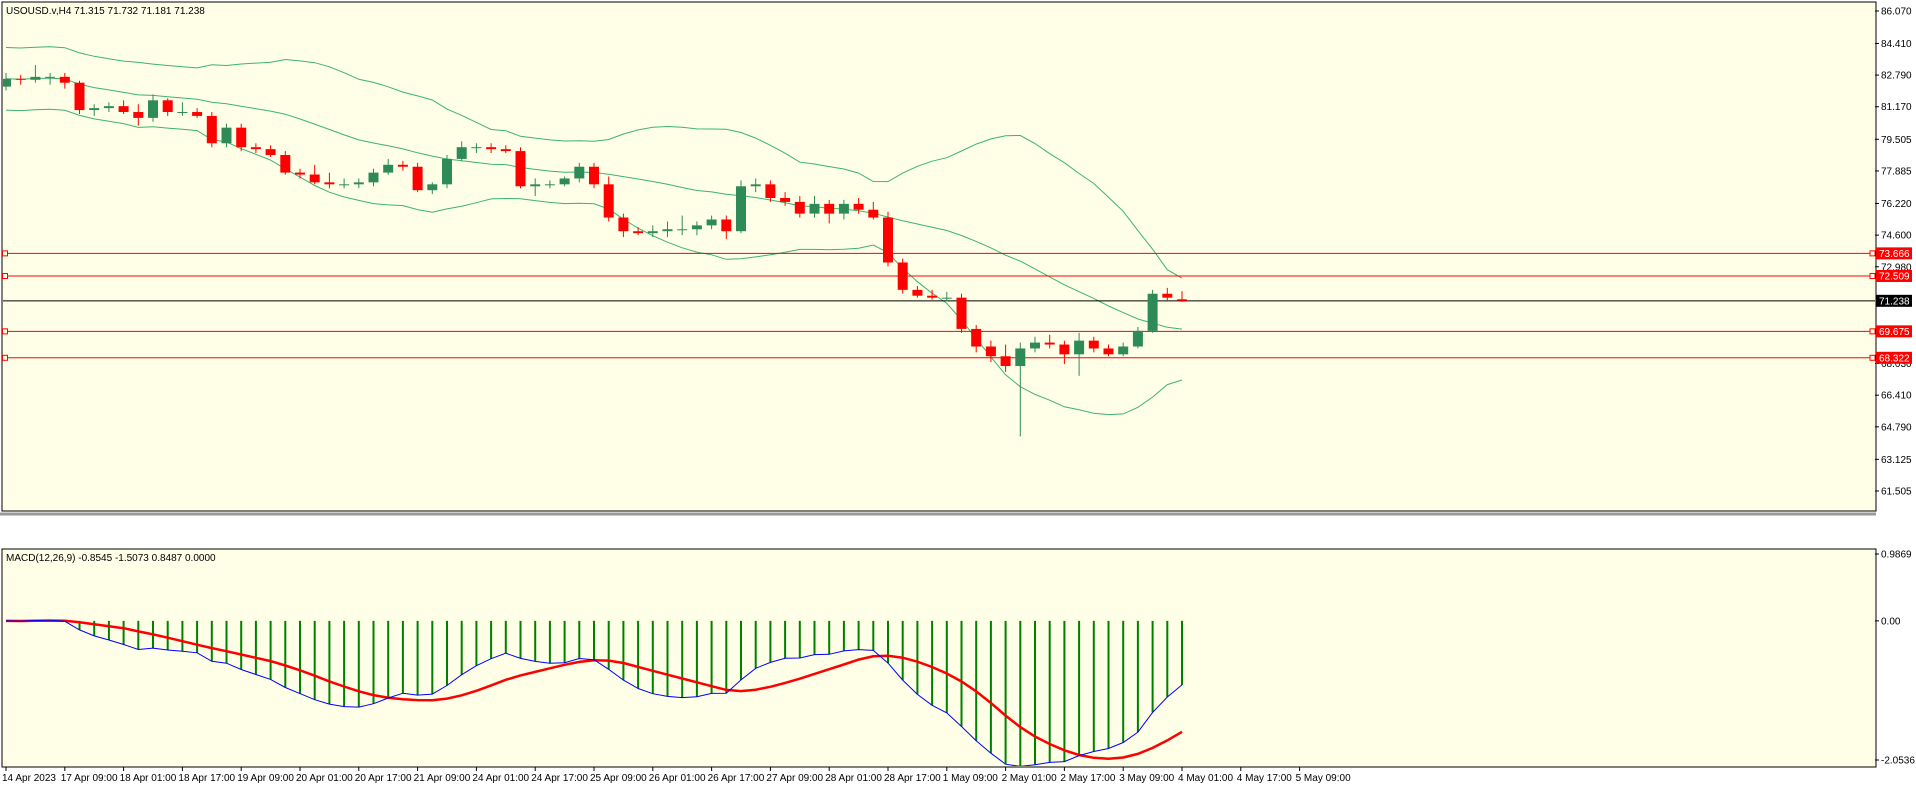 This screenshot has height=788, width=1916. I want to click on level-price-tag-label: 73.666, so click(1894, 254).